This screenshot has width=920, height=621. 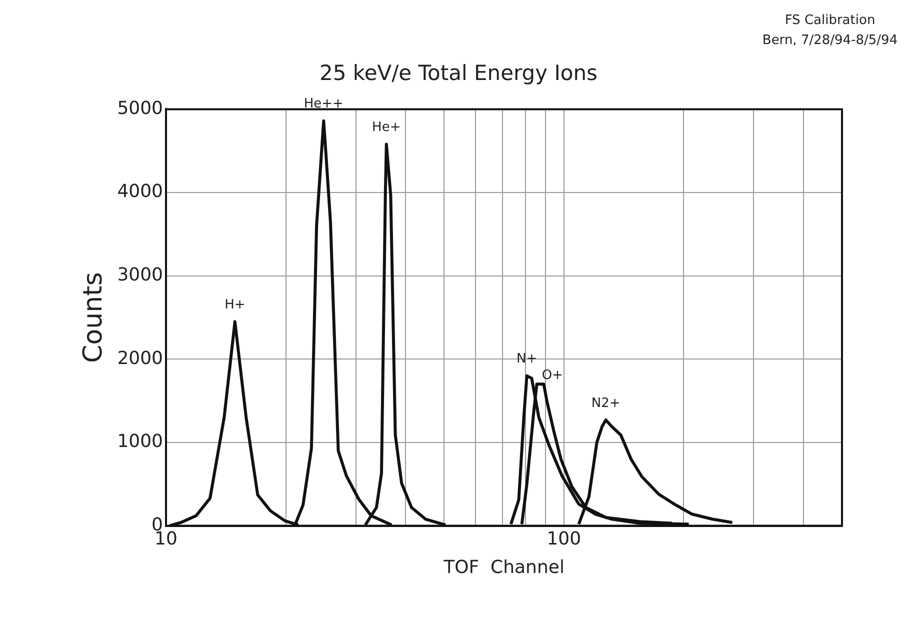 I want to click on series-label: O+, so click(x=552, y=376).